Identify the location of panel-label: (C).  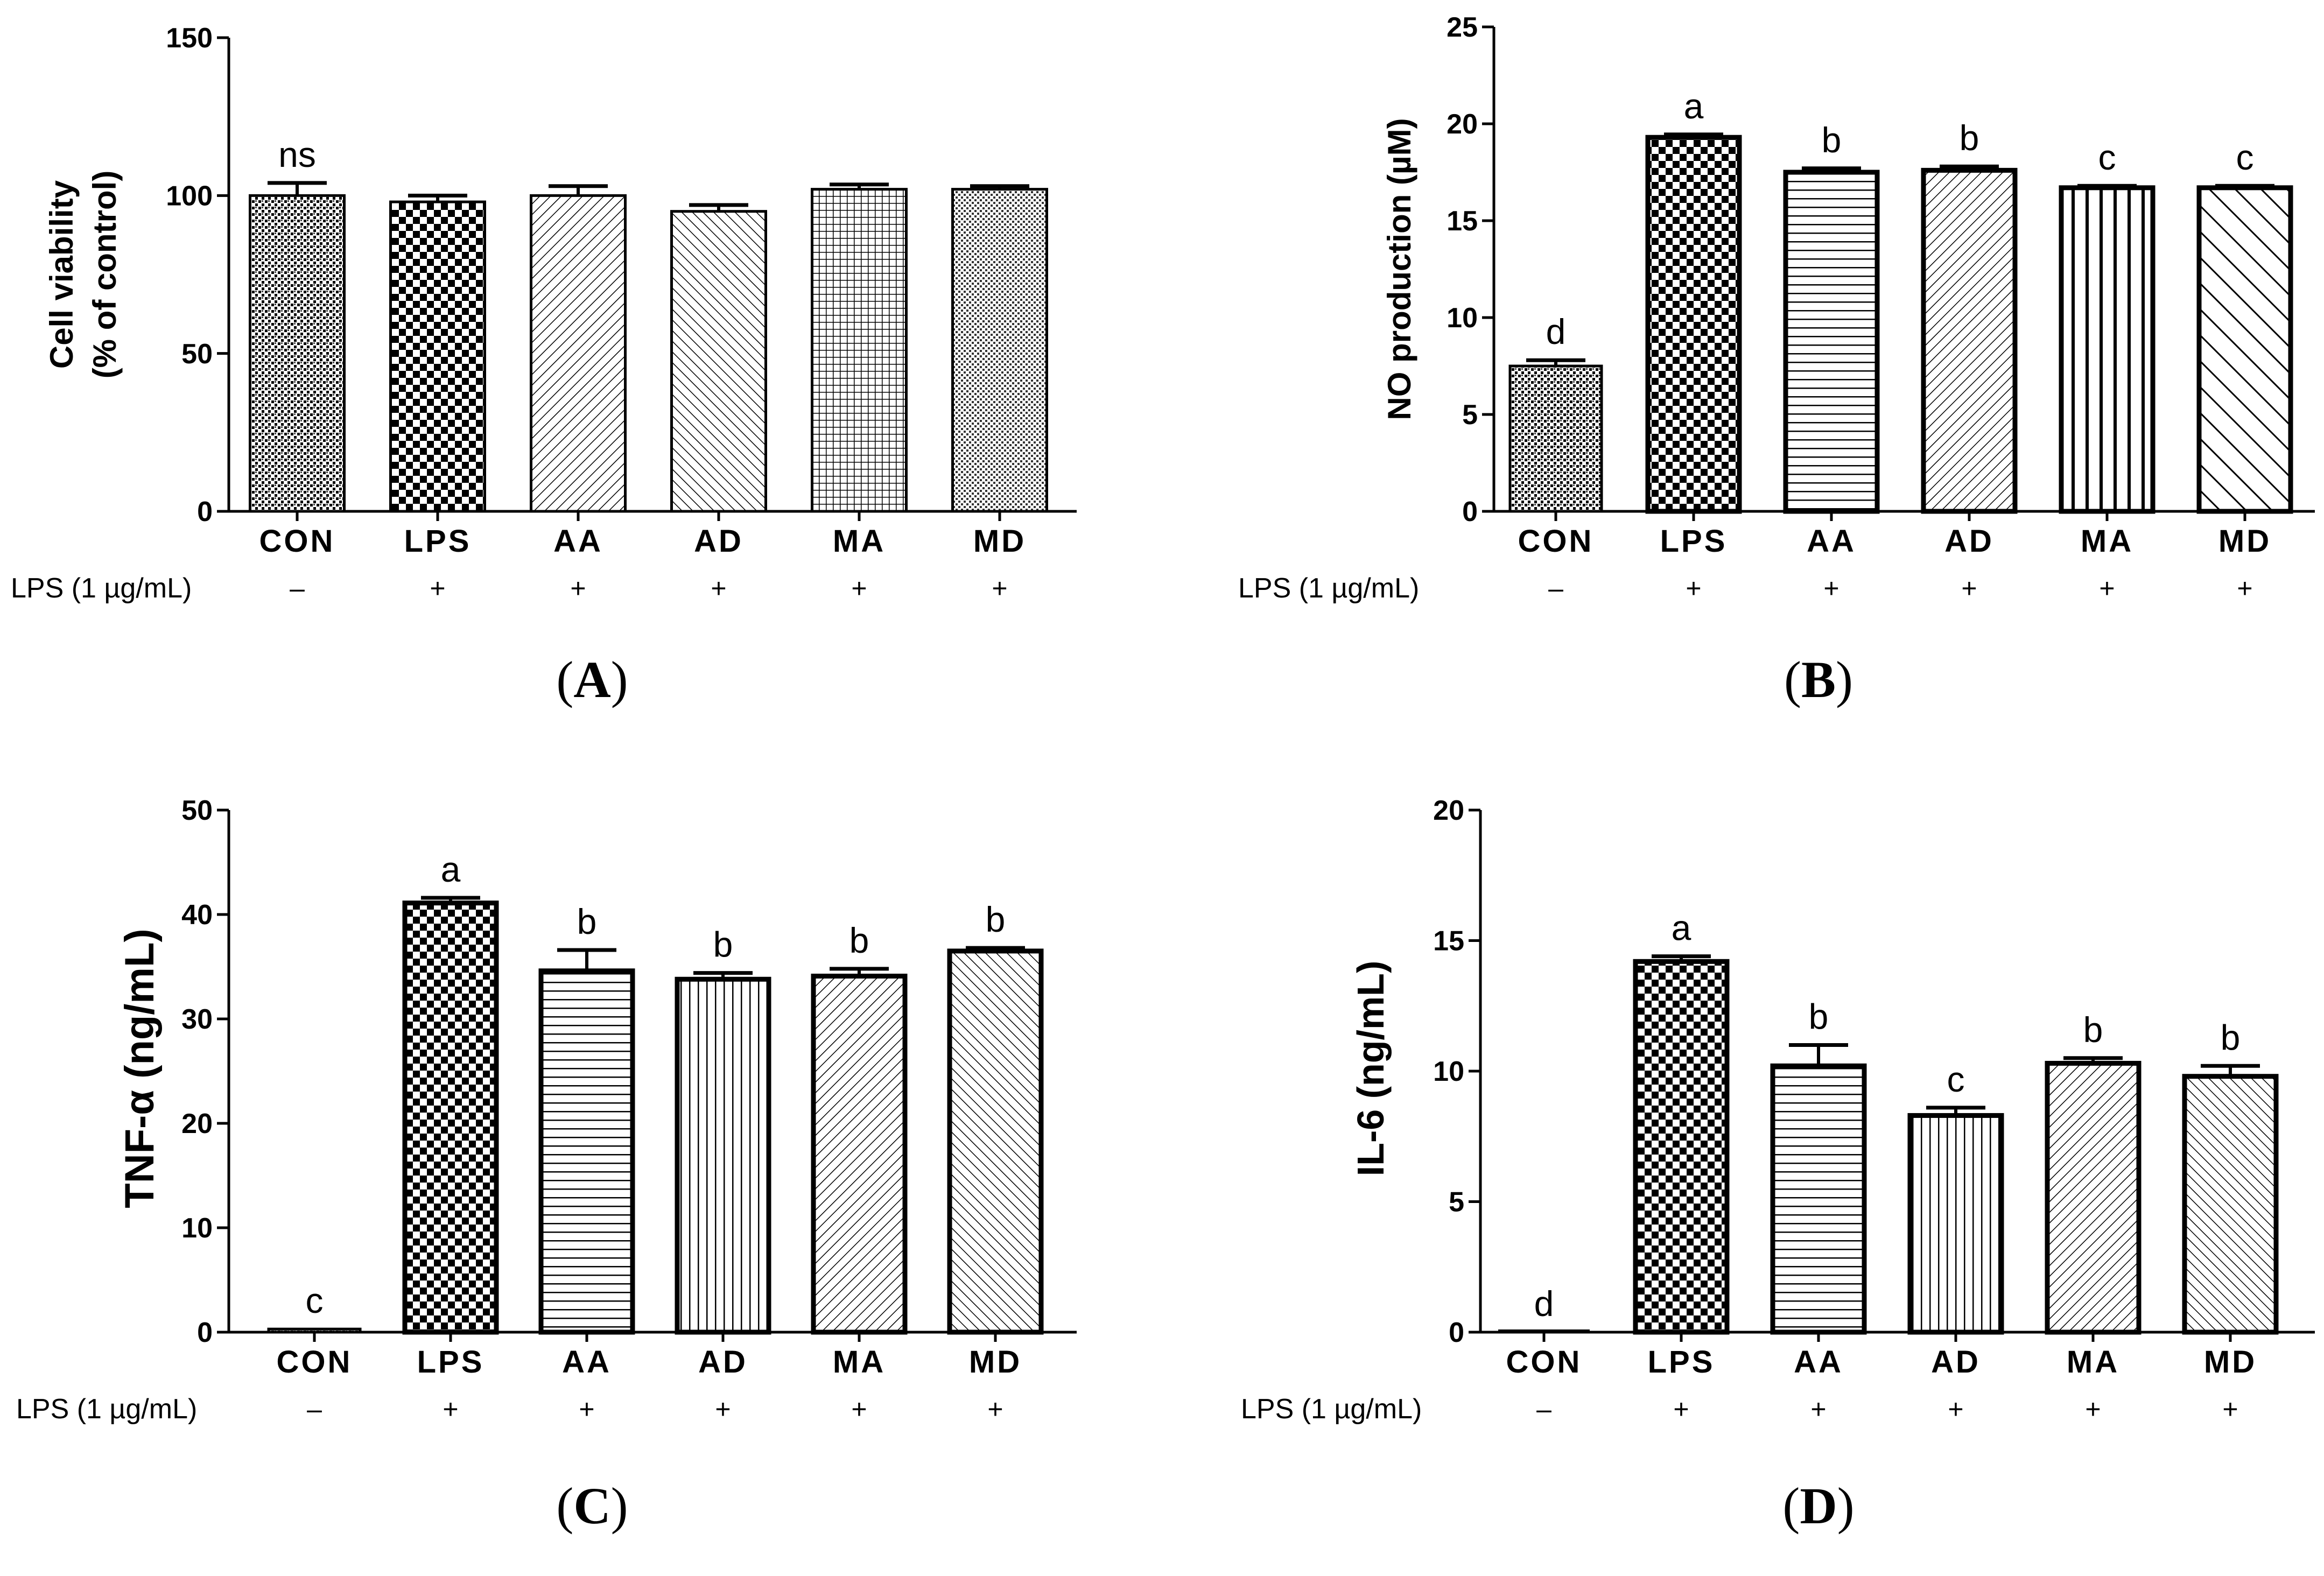
(592, 1506).